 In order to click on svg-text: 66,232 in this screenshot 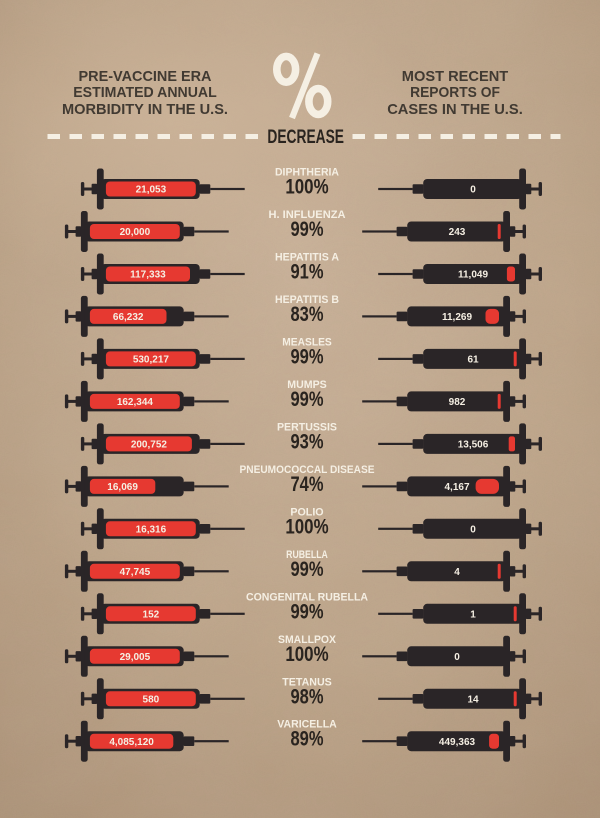, I will do `click(128, 317)`.